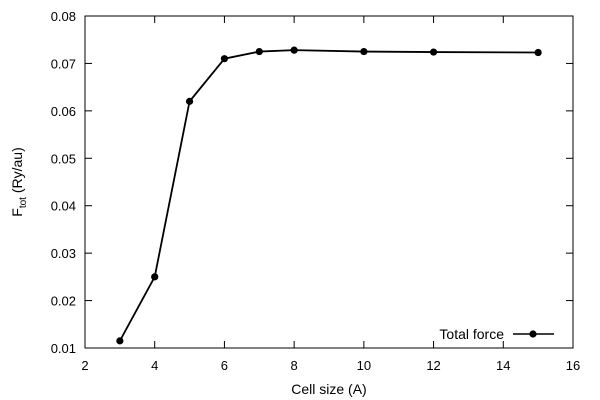 The width and height of the screenshot is (600, 400). Describe the element at coordinates (433, 365) in the screenshot. I see `x-tick-label: 12` at that location.